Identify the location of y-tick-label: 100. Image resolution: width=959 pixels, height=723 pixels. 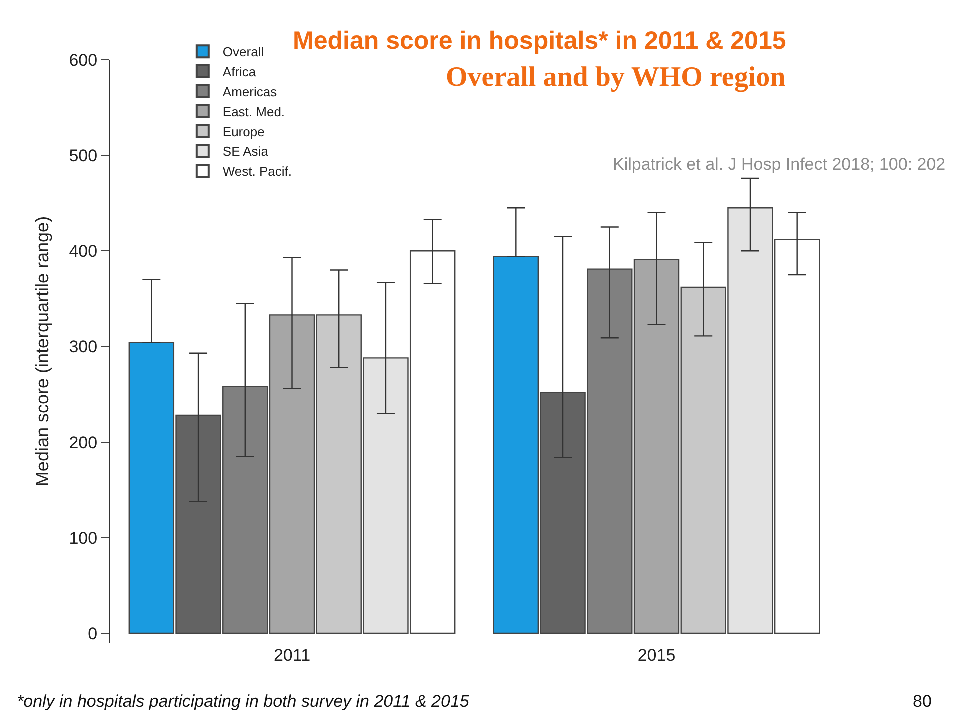
(83, 538).